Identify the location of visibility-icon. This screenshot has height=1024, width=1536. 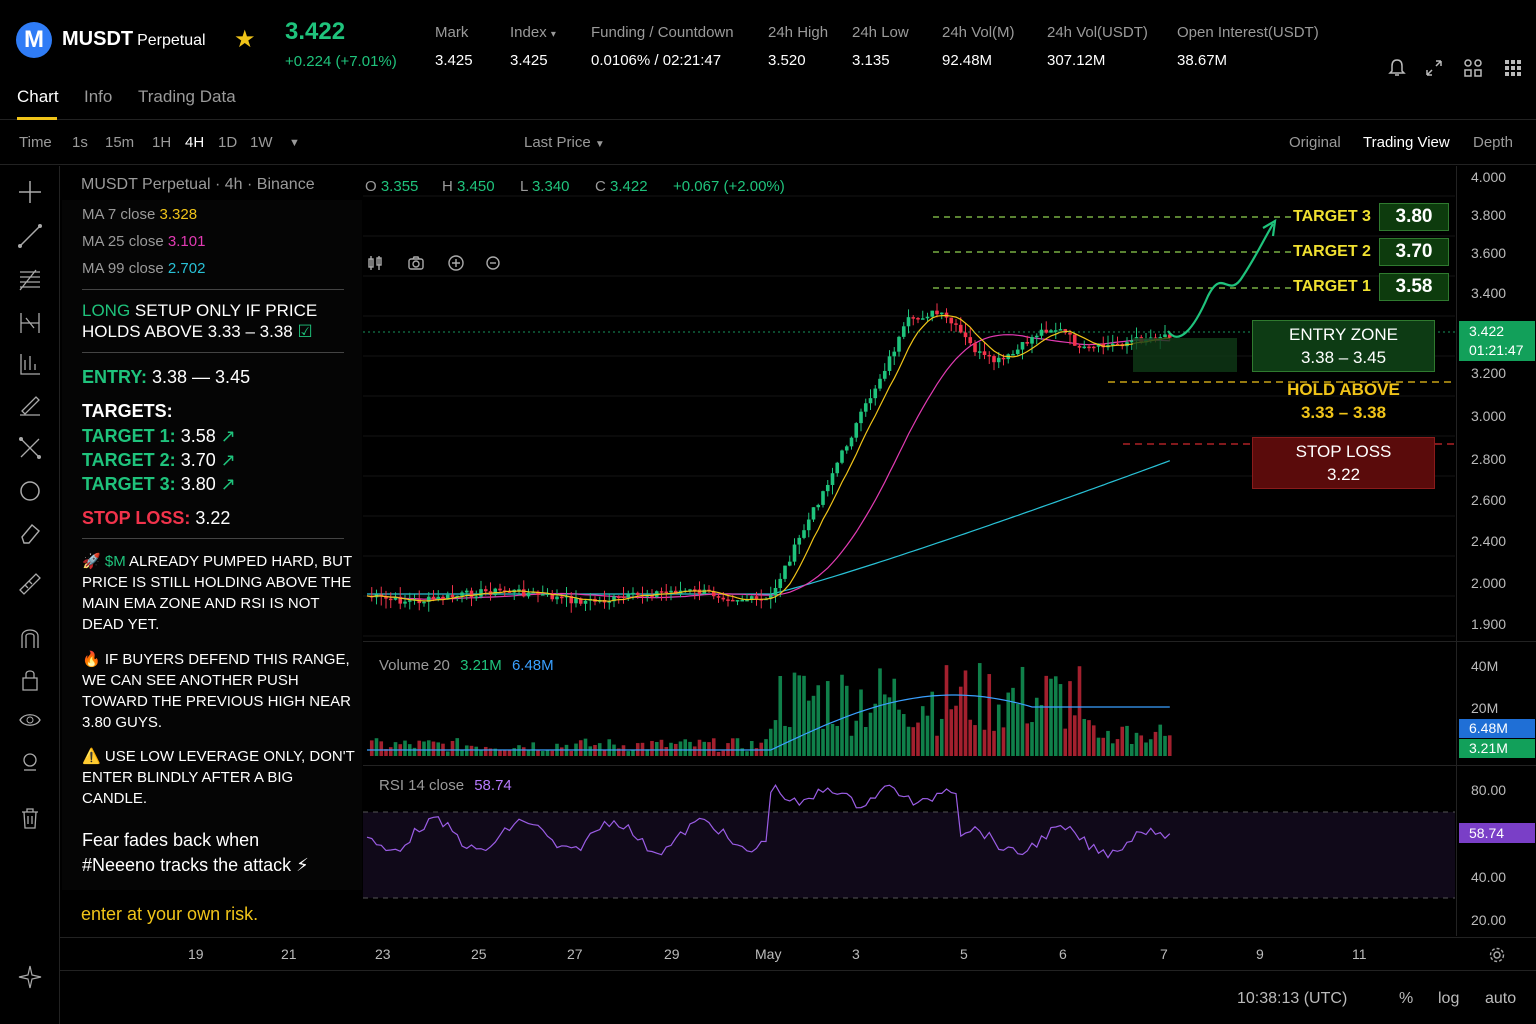
(30, 762).